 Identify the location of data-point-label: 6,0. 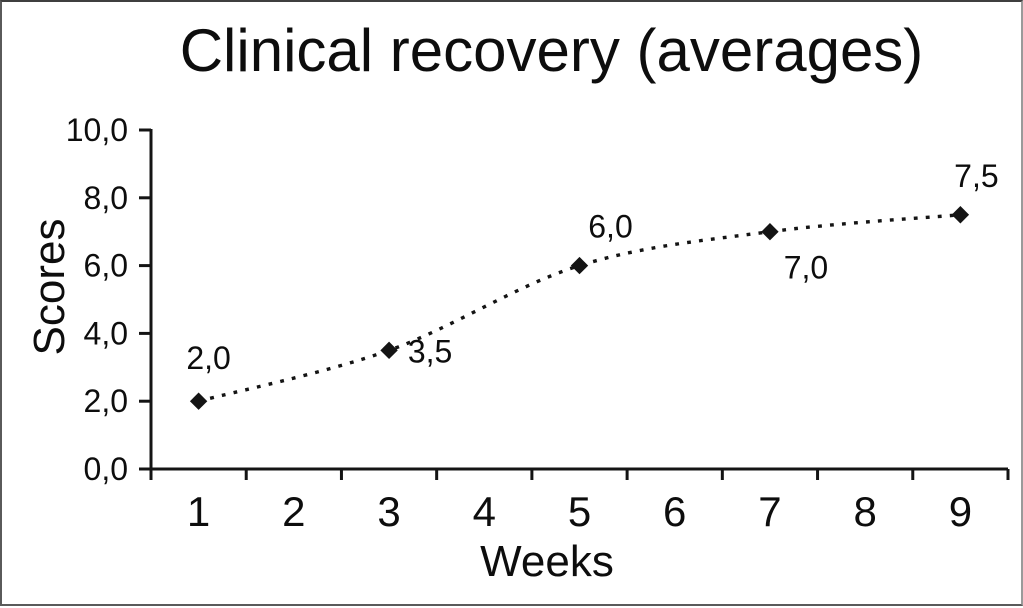
(610, 227).